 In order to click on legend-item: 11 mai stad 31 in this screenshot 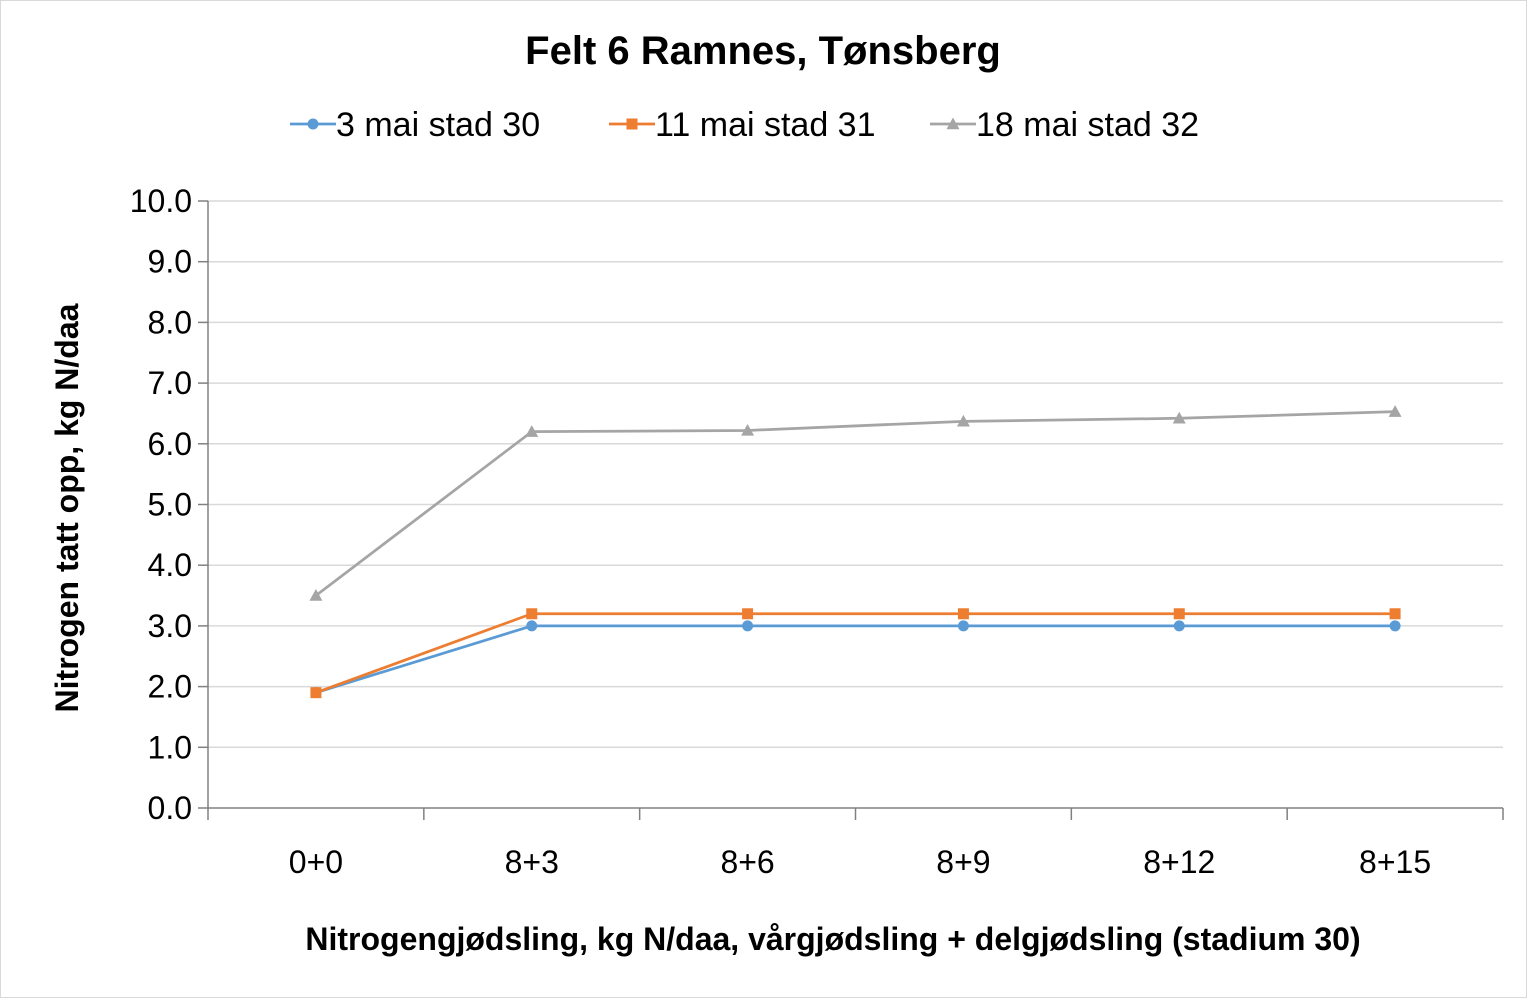, I will do `click(742, 125)`.